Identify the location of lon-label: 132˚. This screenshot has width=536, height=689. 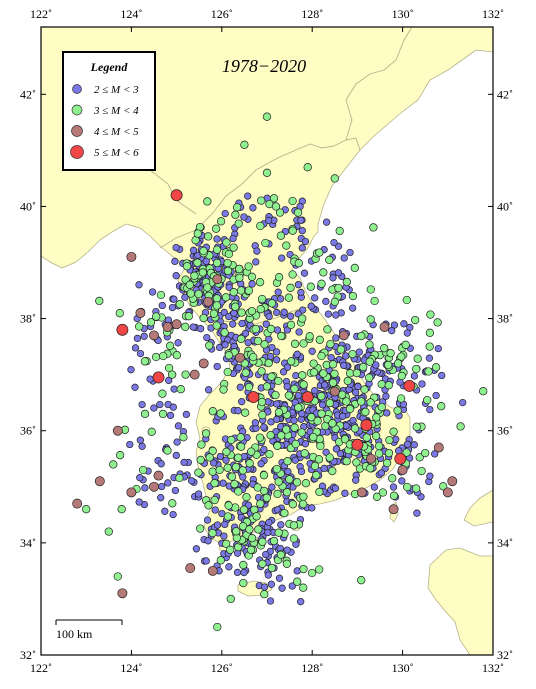
(493, 668).